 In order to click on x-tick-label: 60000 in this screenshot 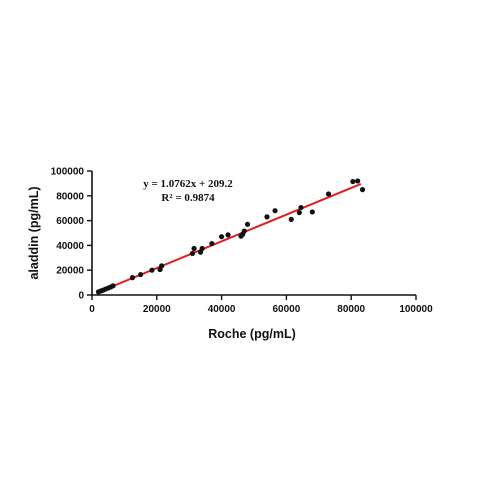, I will do `click(286, 309)`.